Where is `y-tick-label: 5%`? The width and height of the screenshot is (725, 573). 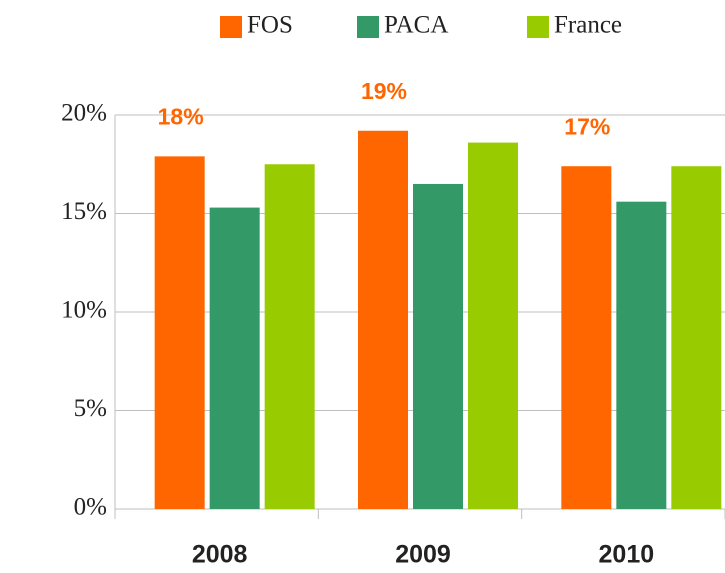
y-tick-label: 5% is located at coordinates (90, 408).